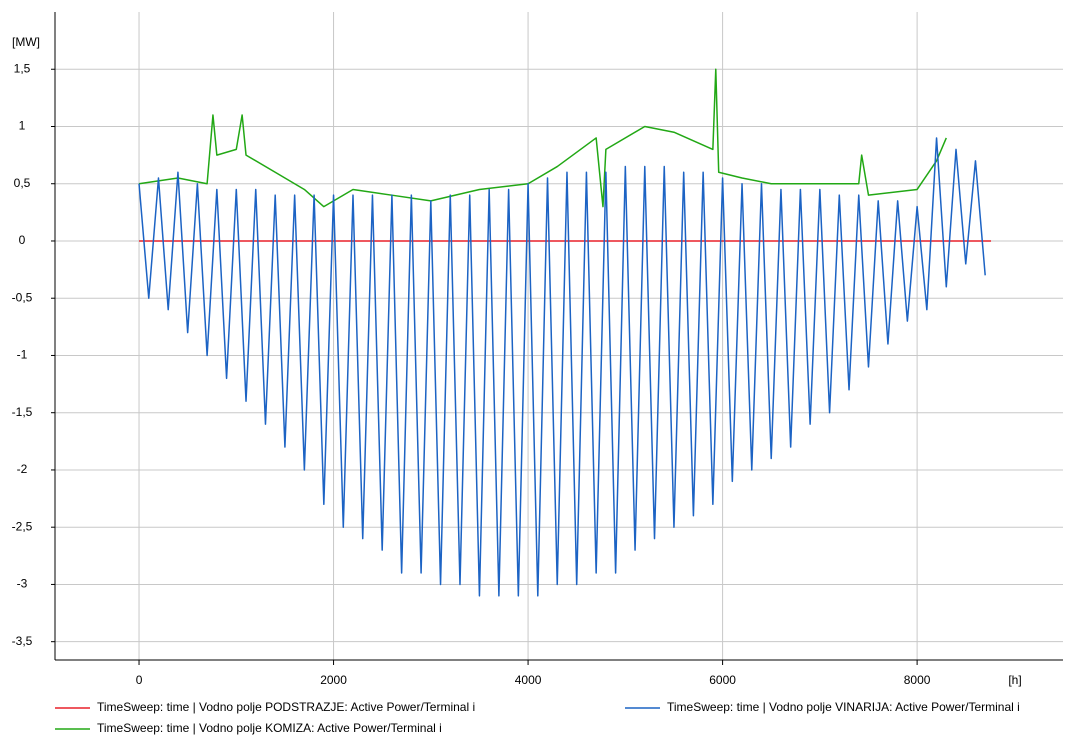 Image resolution: width=1073 pixels, height=737 pixels. Describe the element at coordinates (22, 183) in the screenshot. I see `y-tick-label: 0,5` at that location.